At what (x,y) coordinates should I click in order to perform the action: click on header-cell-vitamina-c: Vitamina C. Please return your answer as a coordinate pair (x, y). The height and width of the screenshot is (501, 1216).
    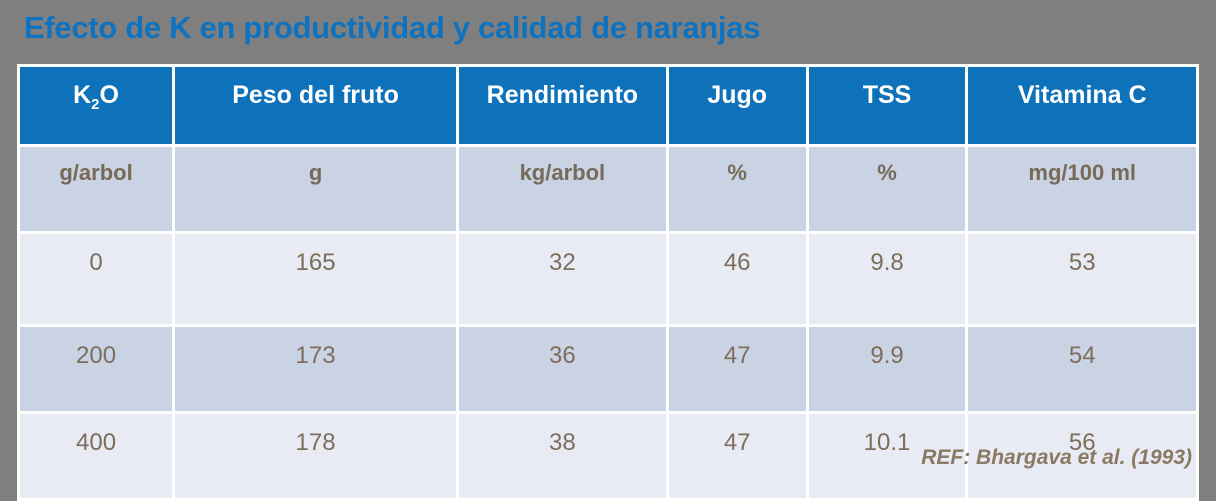
    Looking at the image, I should click on (1082, 105).